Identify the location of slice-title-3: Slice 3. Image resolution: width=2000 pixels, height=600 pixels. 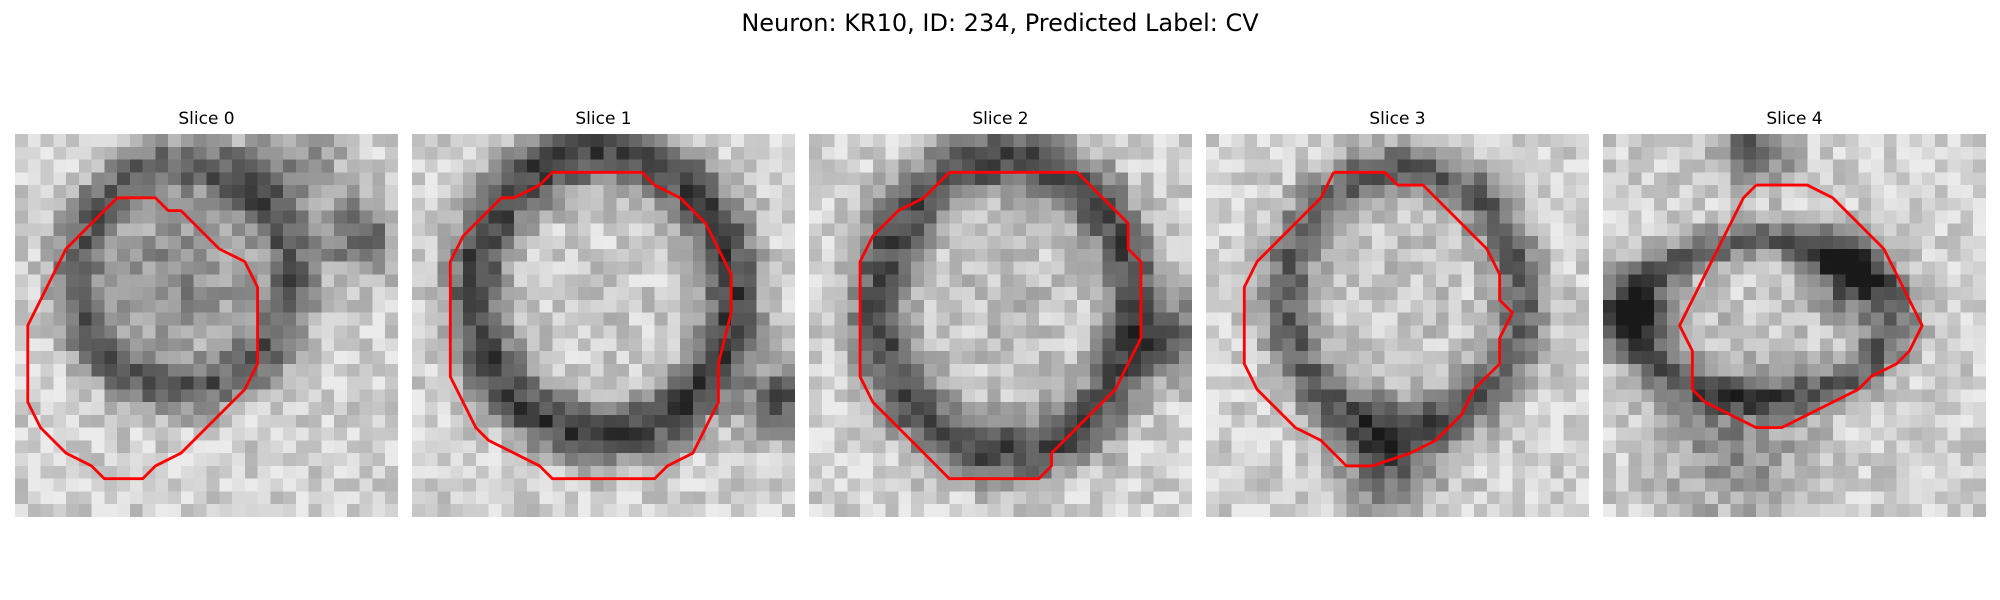
(1397, 119).